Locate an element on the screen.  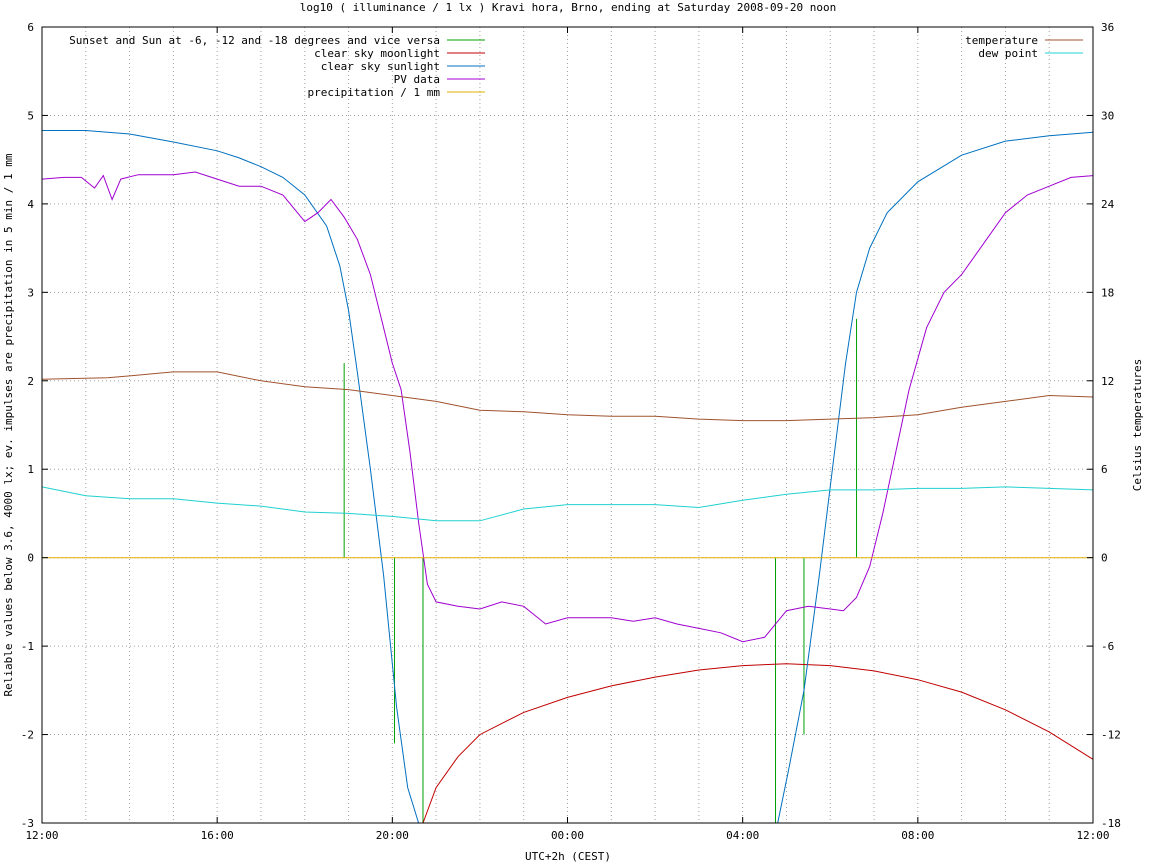
y2-tick-label: -18 is located at coordinates (1111, 823).